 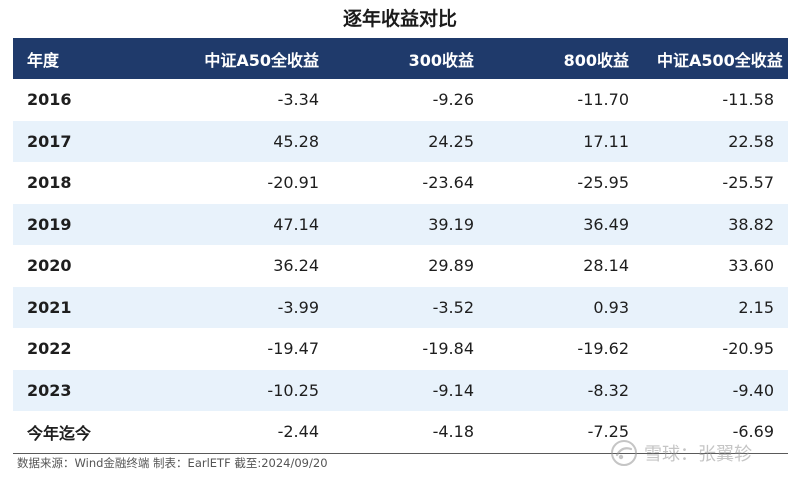 What do you see at coordinates (49, 100) in the screenshot?
I see `year-cell: 2016` at bounding box center [49, 100].